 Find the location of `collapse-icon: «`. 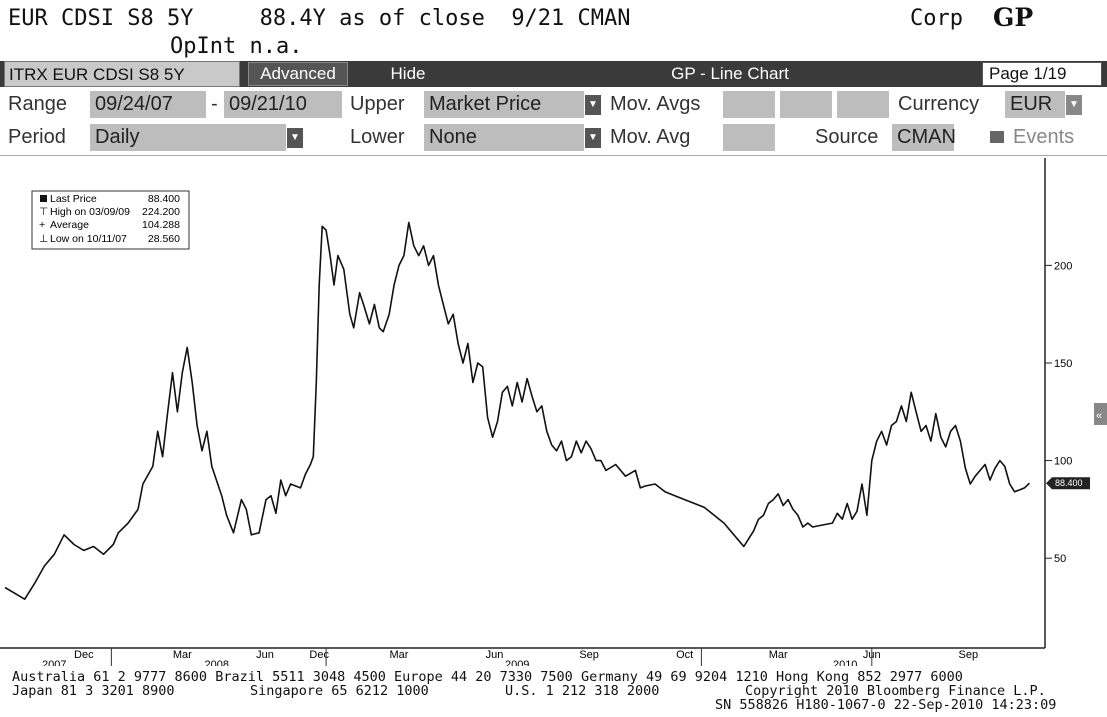

collapse-icon: « is located at coordinates (1099, 416).